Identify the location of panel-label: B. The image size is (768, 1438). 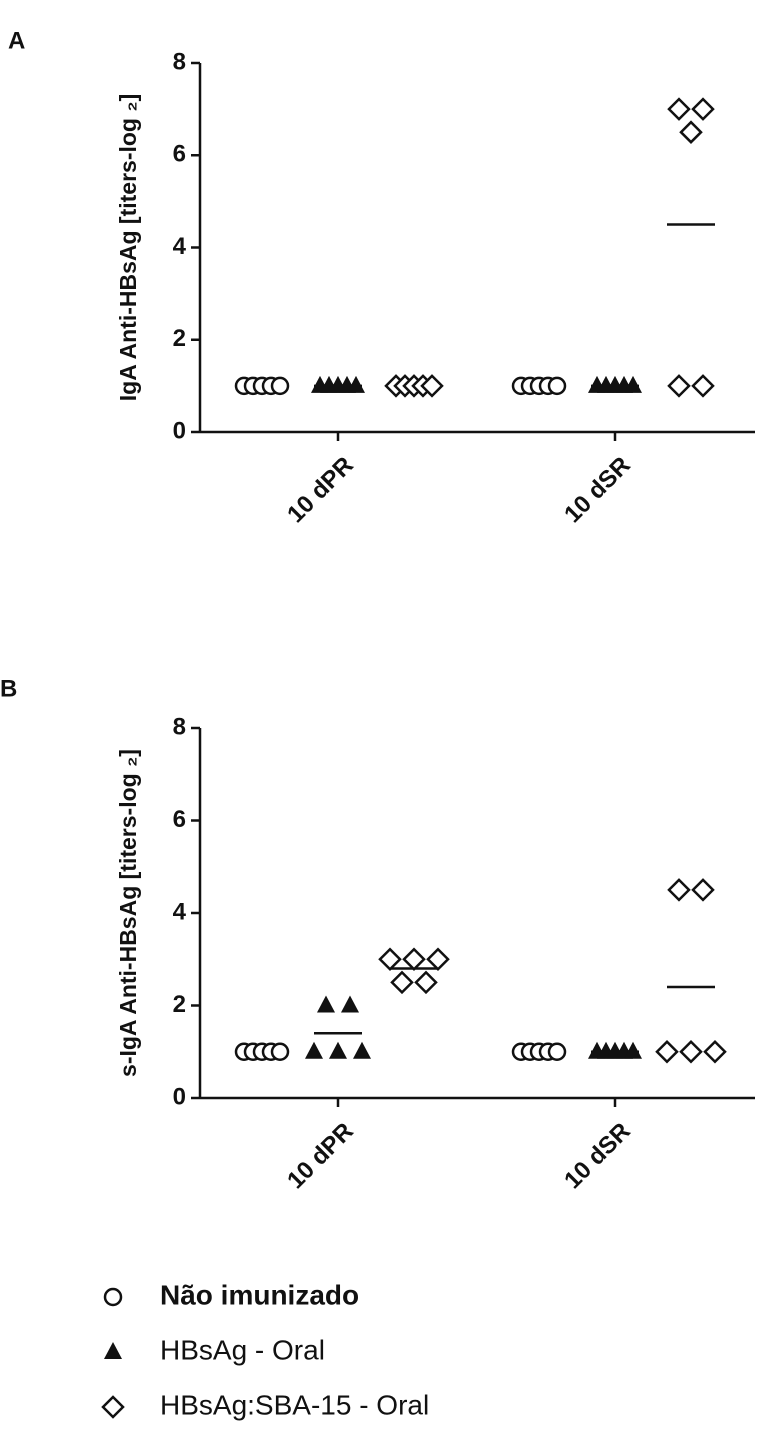
(8, 688).